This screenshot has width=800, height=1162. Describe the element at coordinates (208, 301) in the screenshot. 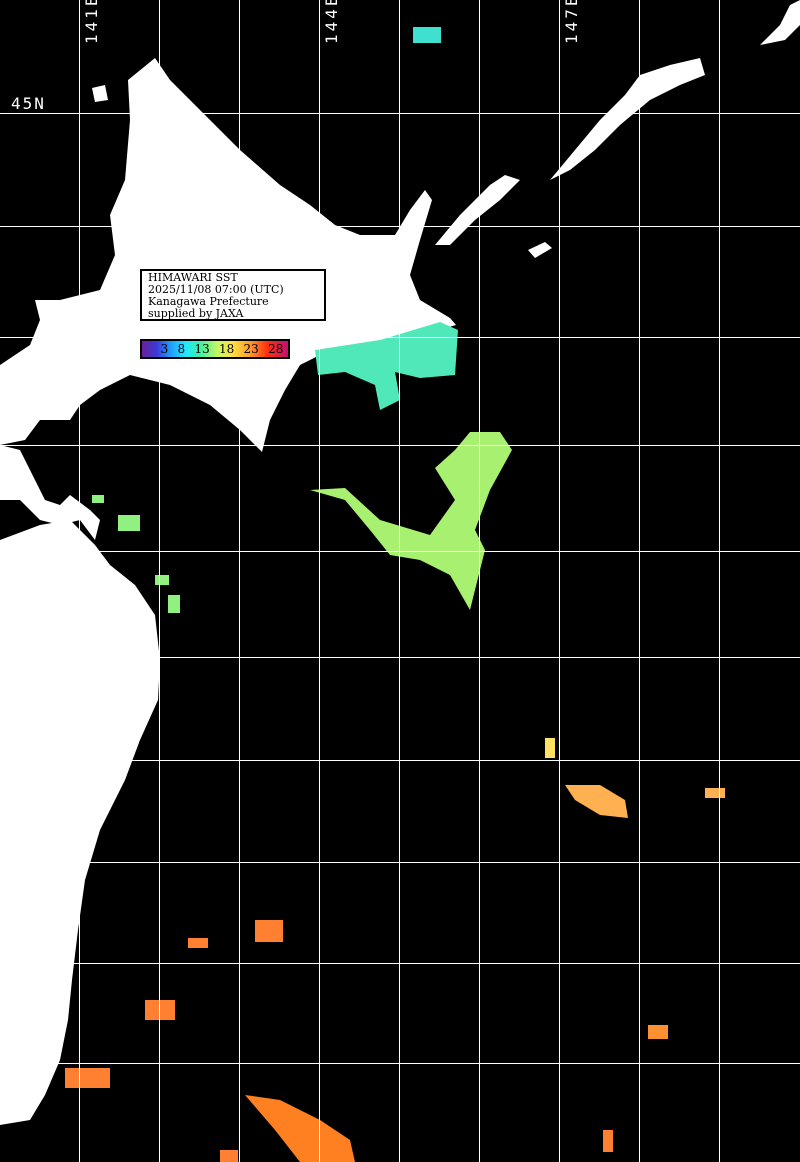

I see `info-region: Kanagawa Prefecture` at that location.